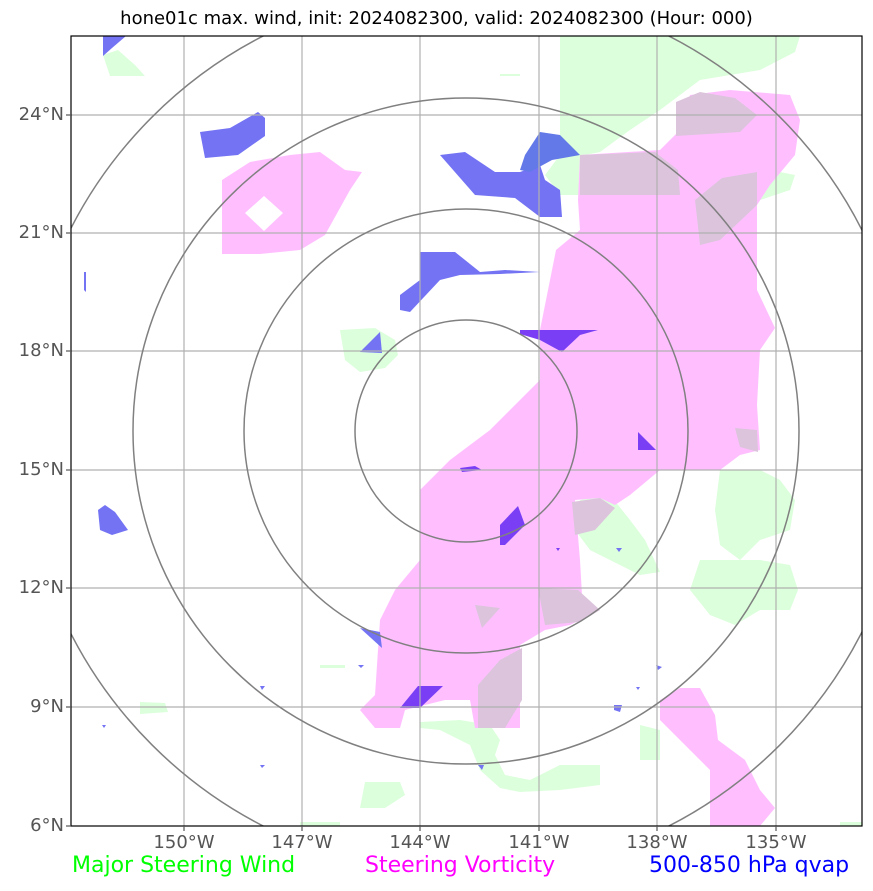 The image size is (873, 891). Describe the element at coordinates (302, 842) in the screenshot. I see `lon-label-147w: 147°W` at that location.